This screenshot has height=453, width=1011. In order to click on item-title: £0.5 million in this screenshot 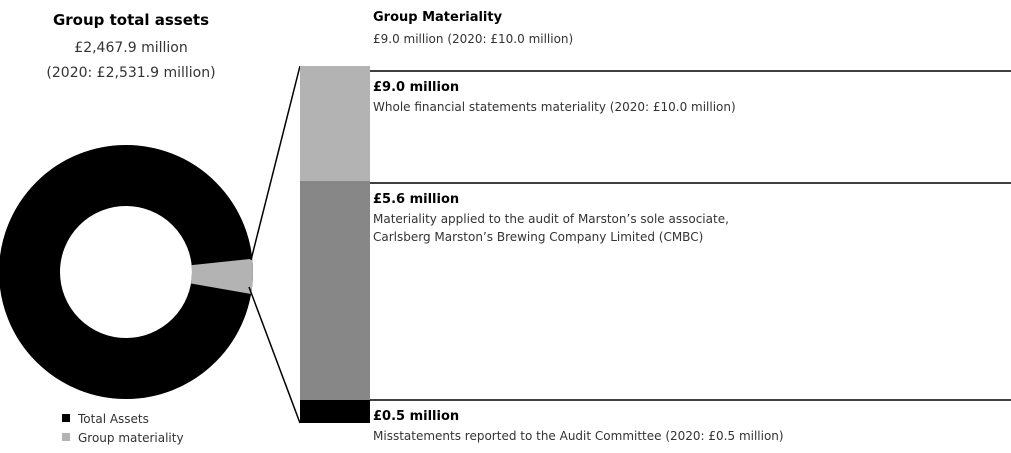, I will do `click(416, 416)`.